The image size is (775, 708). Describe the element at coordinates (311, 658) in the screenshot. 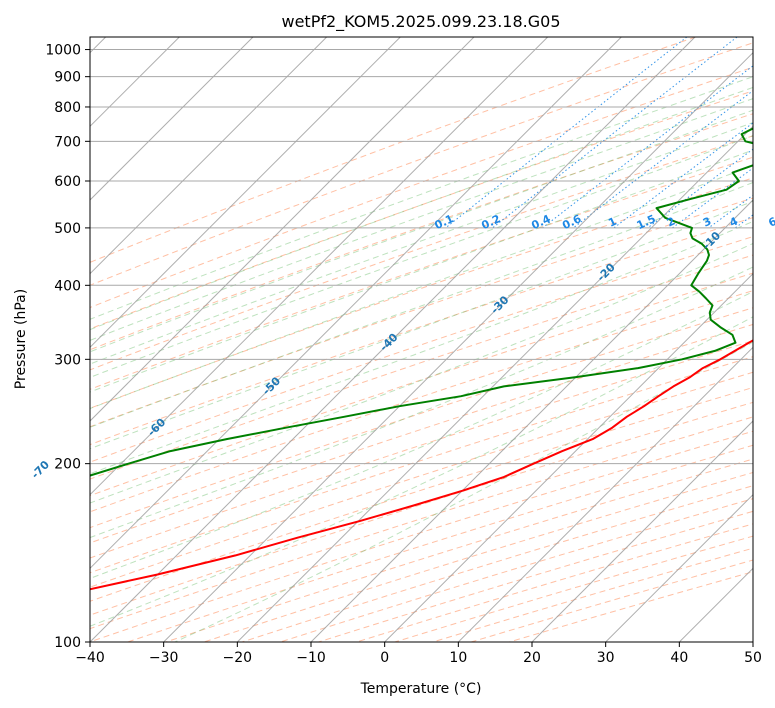

I see `x-tick-label: −10` at that location.